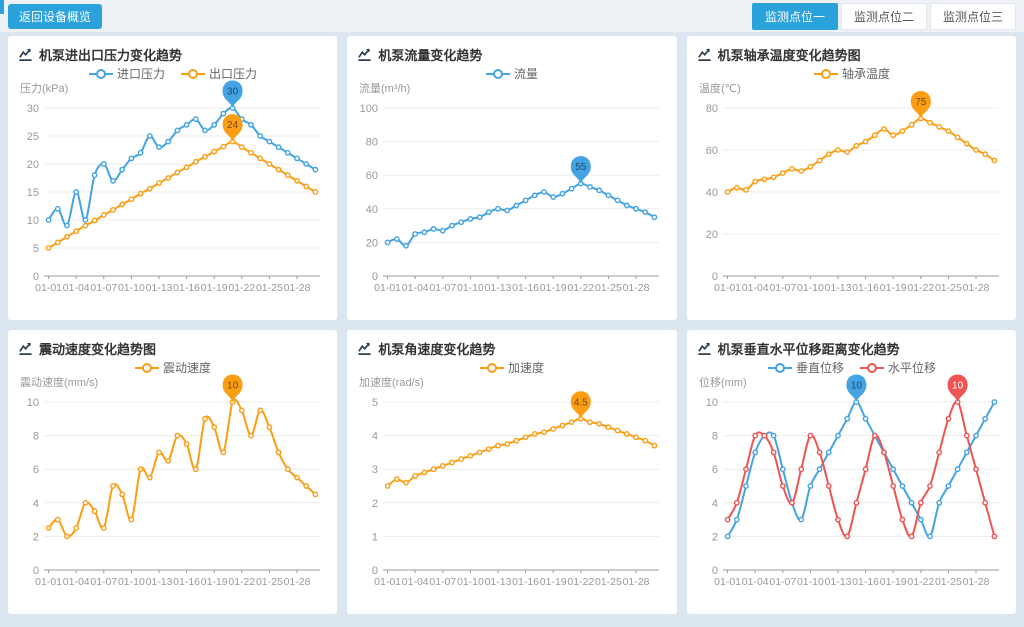  I want to click on chart-title-row: 震动速度变化趋势图, so click(172, 348).